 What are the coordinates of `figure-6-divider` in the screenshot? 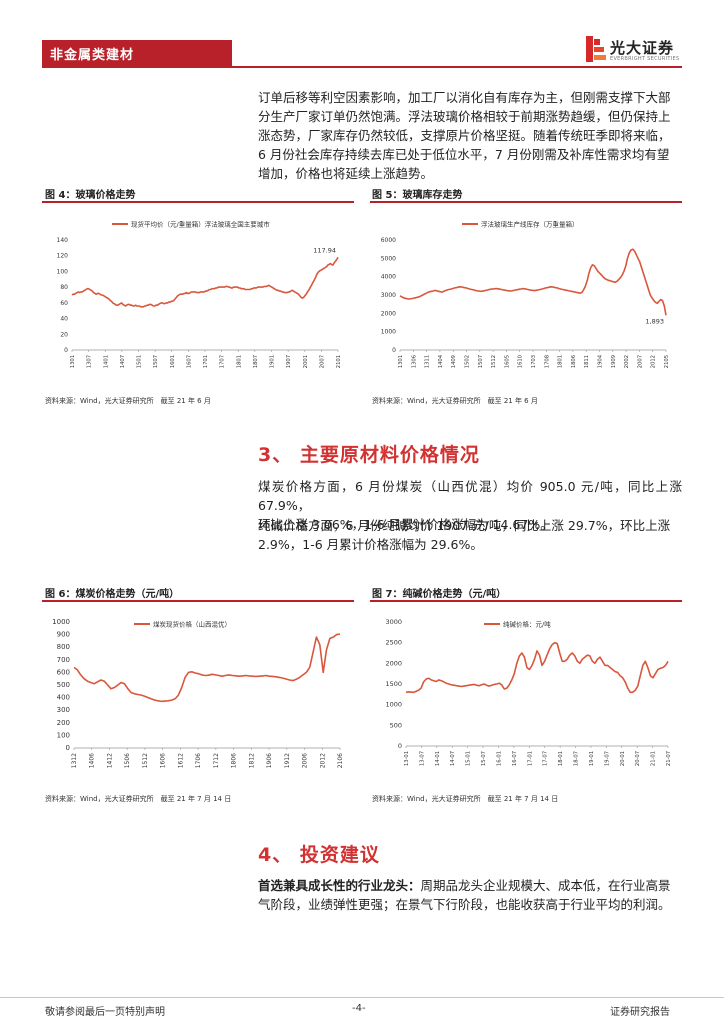 It's located at (198, 601).